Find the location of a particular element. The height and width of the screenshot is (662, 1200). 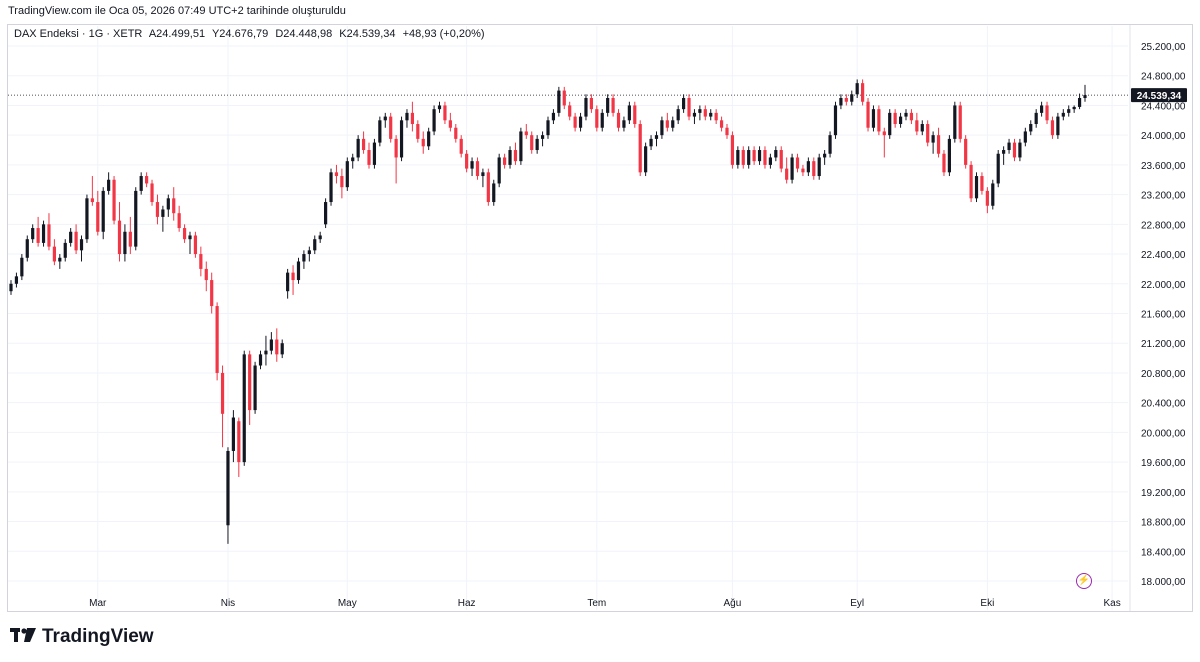

y-tick-label: 24.400,00 is located at coordinates (1163, 106).